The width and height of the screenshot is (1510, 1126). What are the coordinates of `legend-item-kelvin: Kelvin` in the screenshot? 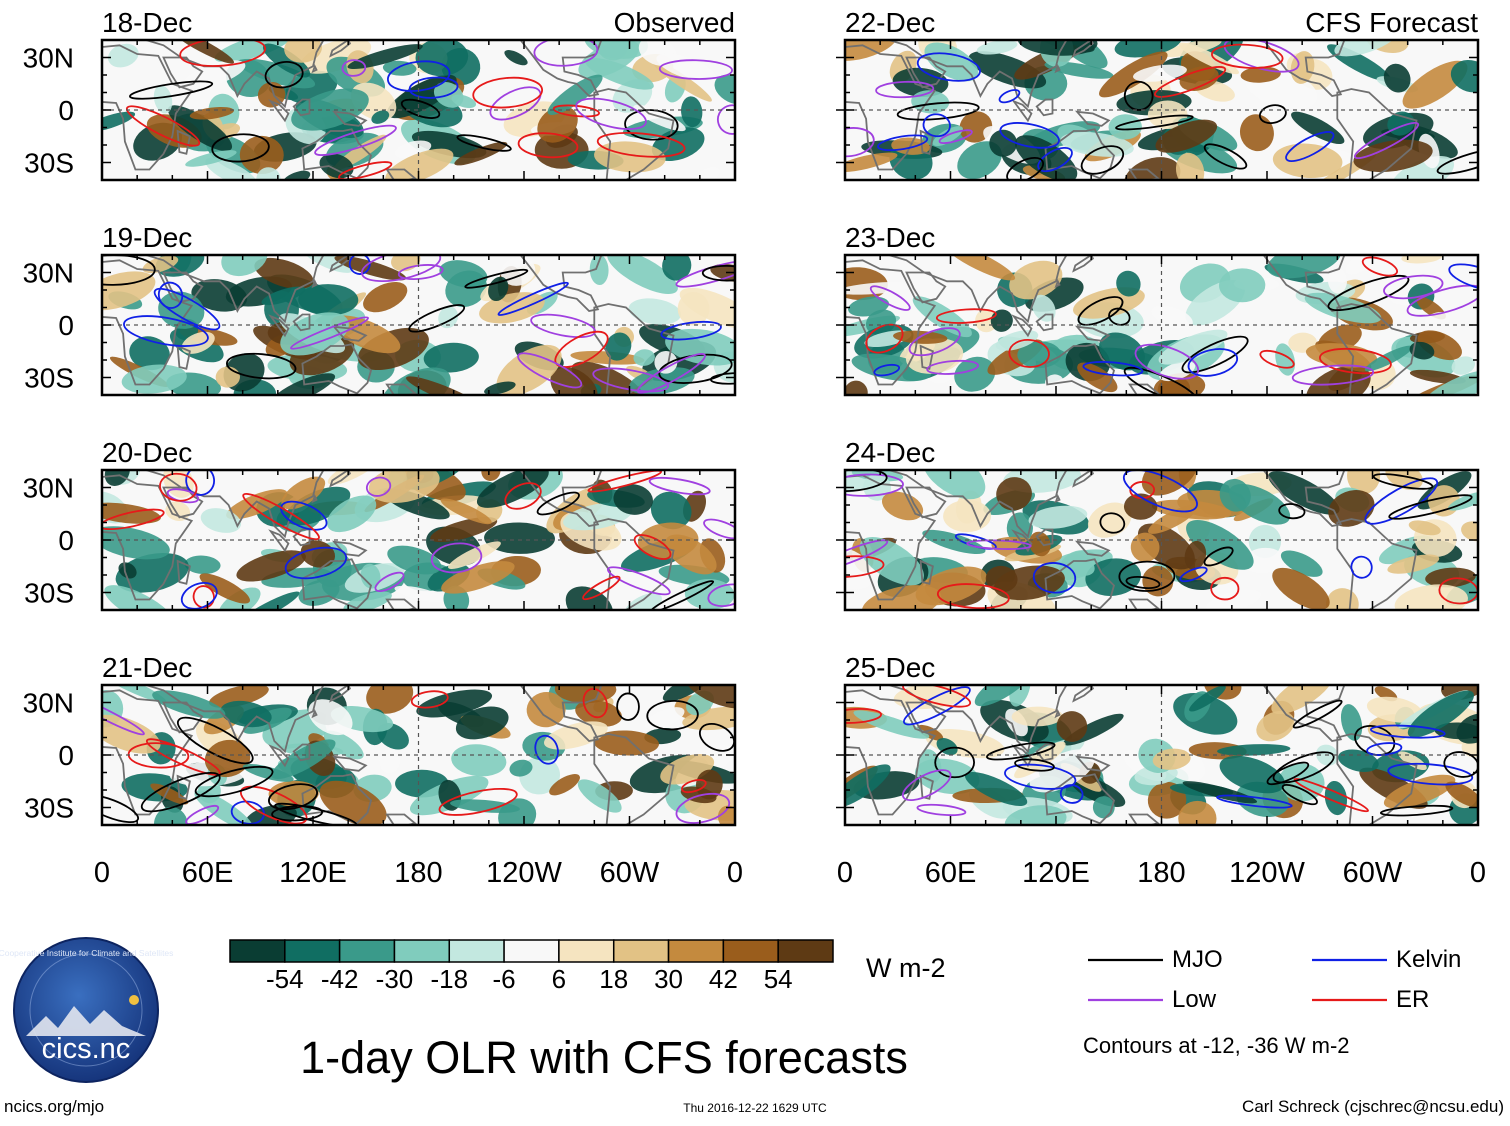 It's located at (1386, 959).